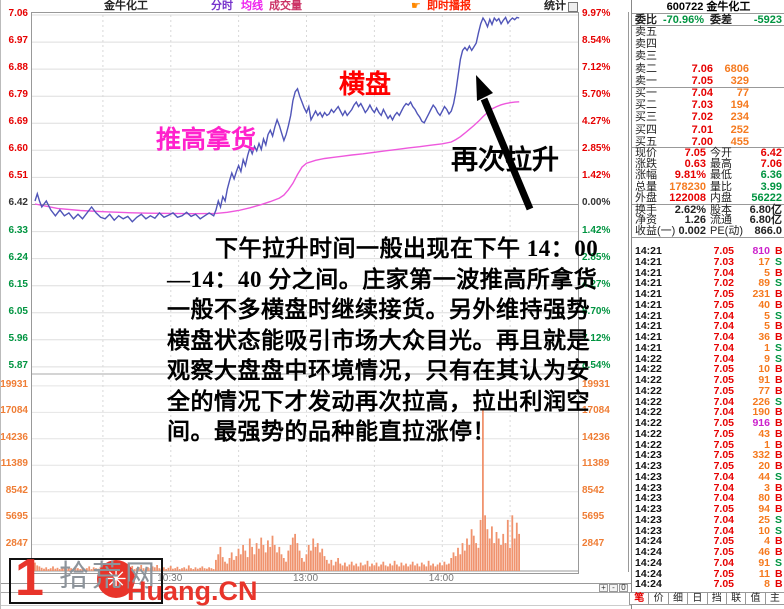 This screenshot has width=784, height=609. I want to click on tick-row: 14:21 7.04 5 S, so click(708, 315).